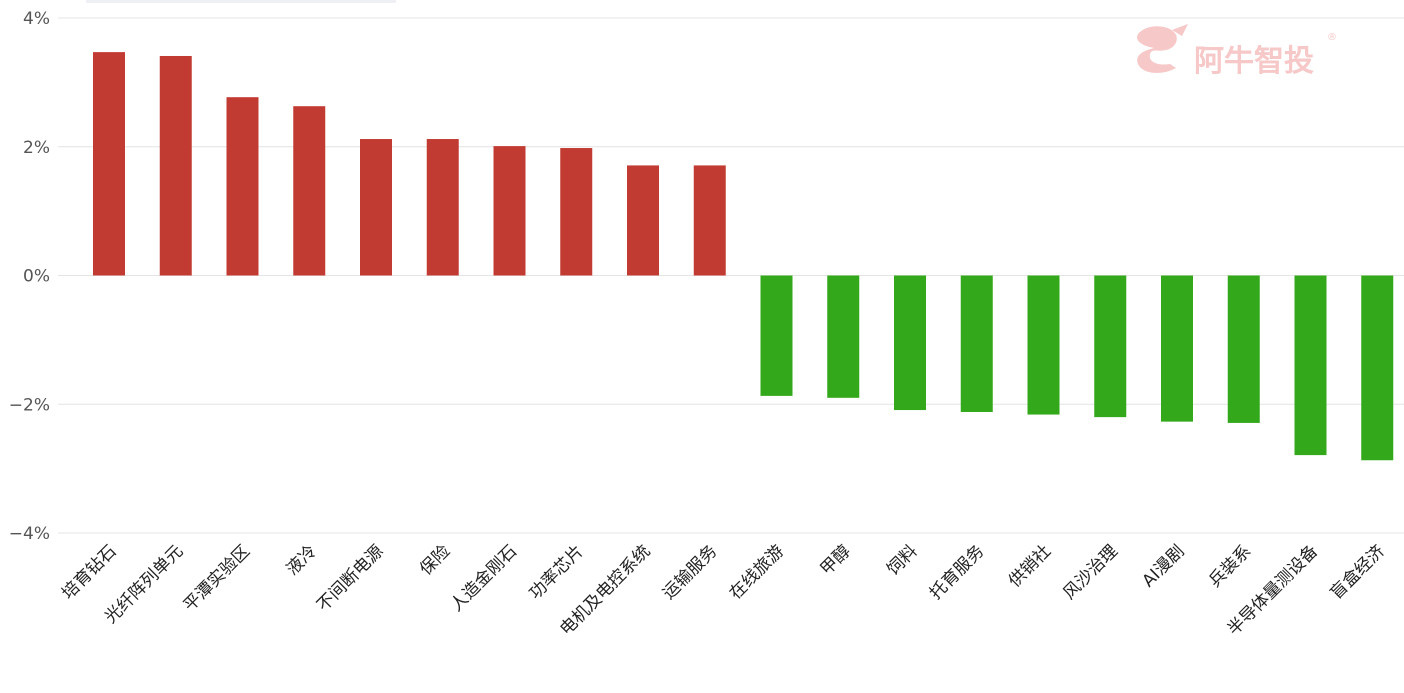 Image resolution: width=1404 pixels, height=693 pixels. I want to click on category-label: 饲料, so click(902, 560).